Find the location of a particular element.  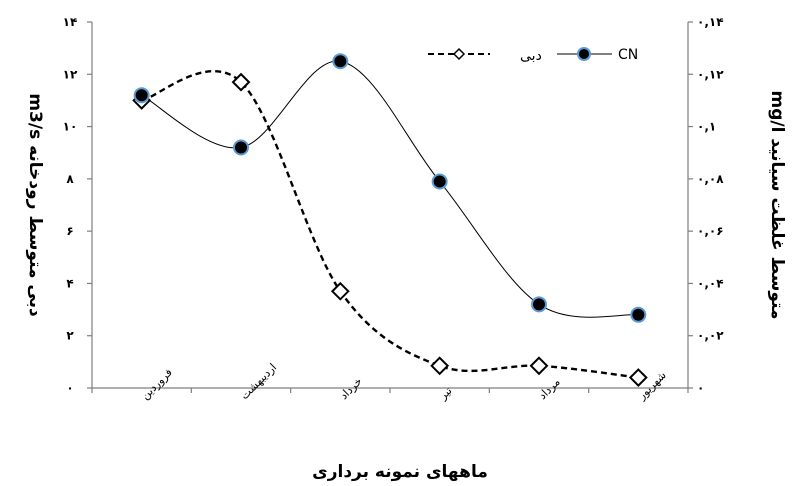

left-y-axis-title: دبی متوسط رودخانه m3/s is located at coordinates (35, 205).